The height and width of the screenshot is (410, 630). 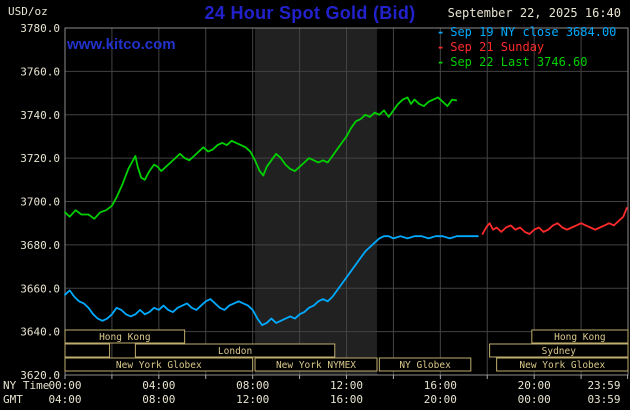 What do you see at coordinates (40, 115) in the screenshot?
I see `y-tick-label: 3740.0` at bounding box center [40, 115].